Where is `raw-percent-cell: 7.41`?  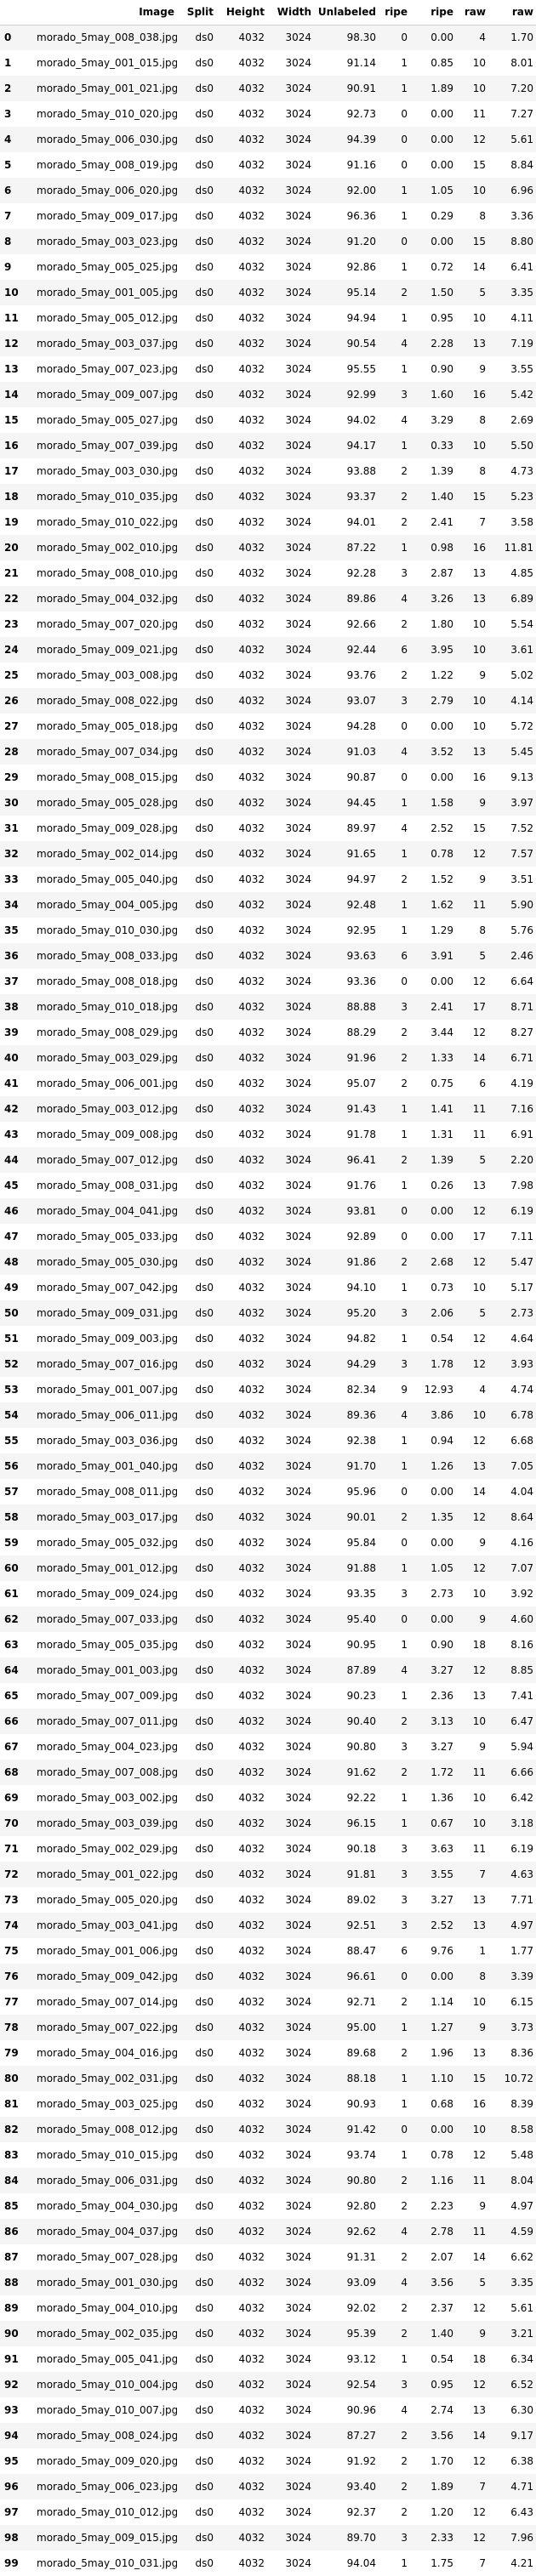 raw-percent-cell: 7.41 is located at coordinates (521, 1696).